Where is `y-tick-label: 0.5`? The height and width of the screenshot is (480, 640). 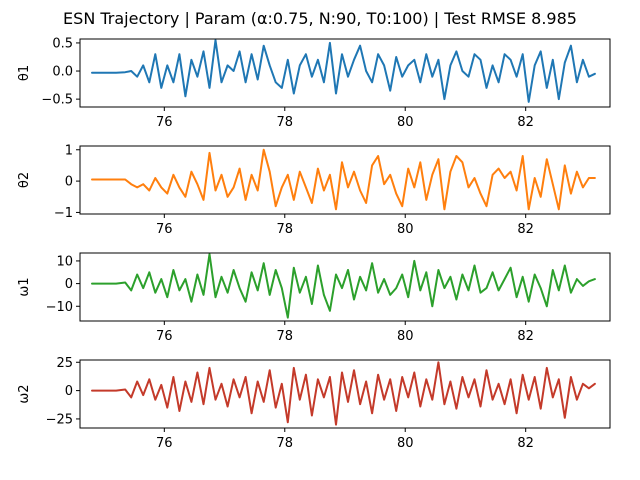 y-tick-label: 0.5 is located at coordinates (62, 43).